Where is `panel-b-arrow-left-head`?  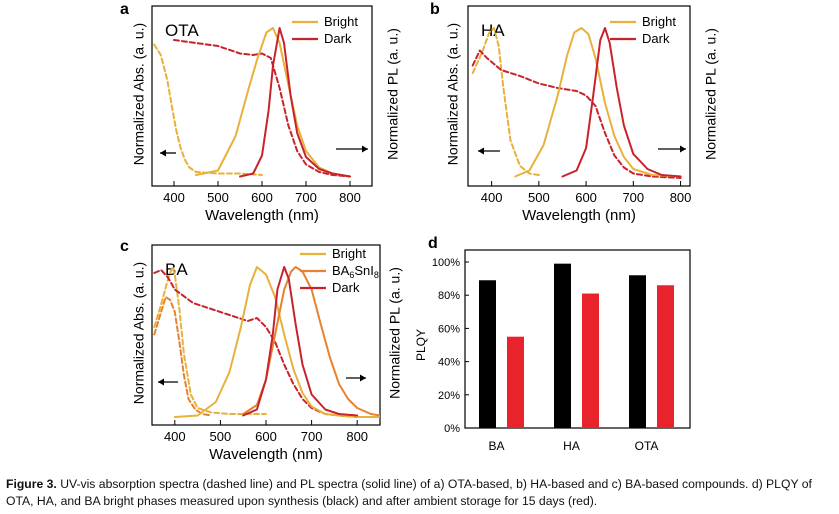 panel-b-arrow-left-head is located at coordinates (481, 151).